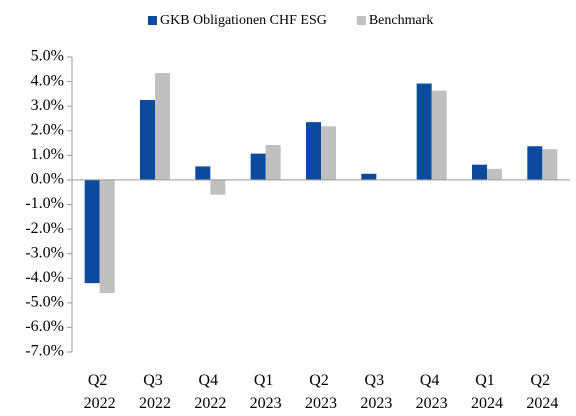 The image size is (576, 416). I want to click on x-tick-label: Q4 2022, so click(210, 392).